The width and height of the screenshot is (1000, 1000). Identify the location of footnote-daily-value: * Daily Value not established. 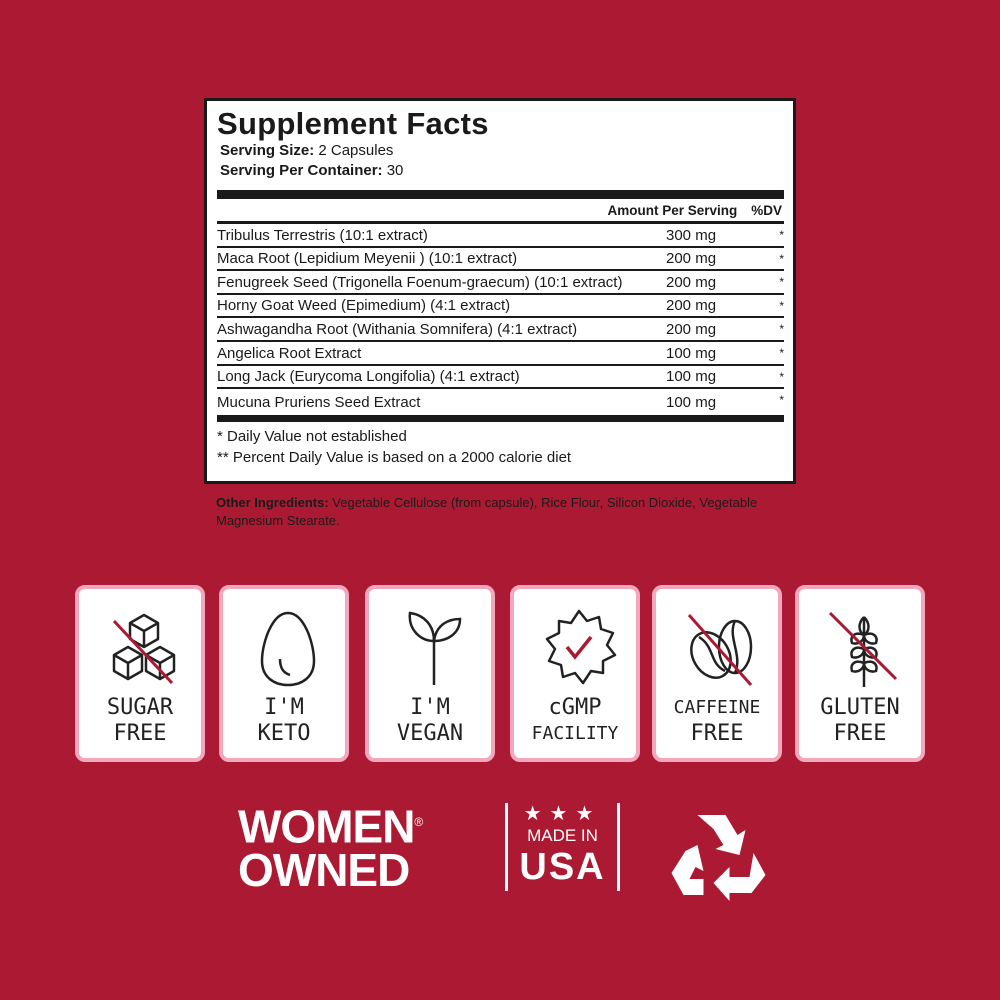
(312, 436).